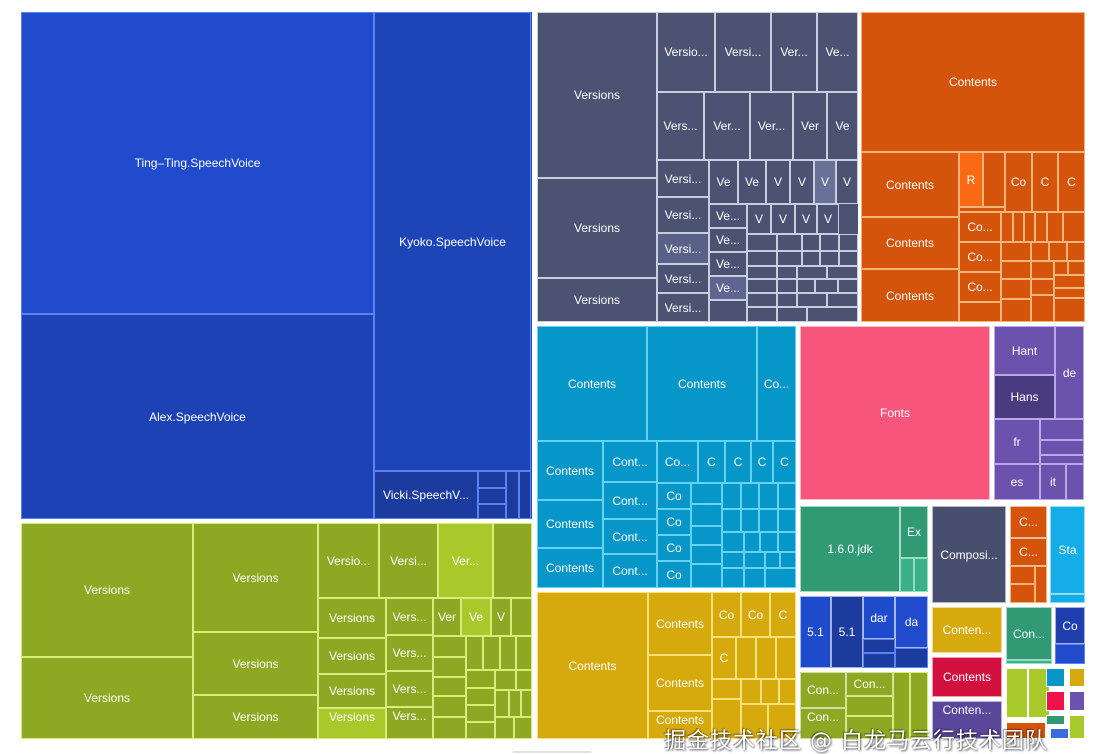 Image resolution: width=1098 pixels, height=754 pixels. I want to click on treemap-leaf: 5.1, so click(847, 632).